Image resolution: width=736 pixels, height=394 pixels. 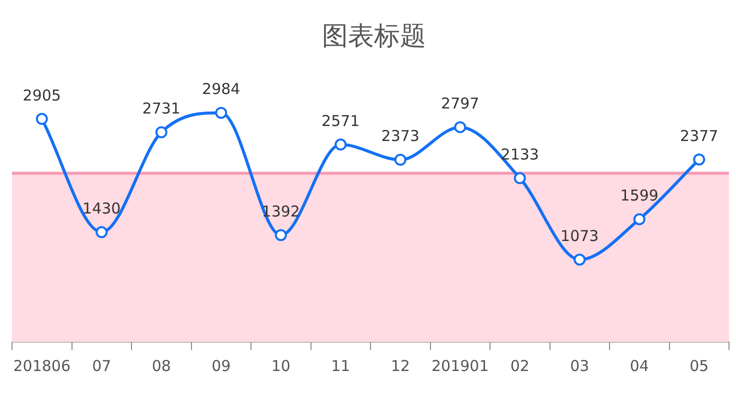 I want to click on data-label: 2373, so click(x=400, y=136).